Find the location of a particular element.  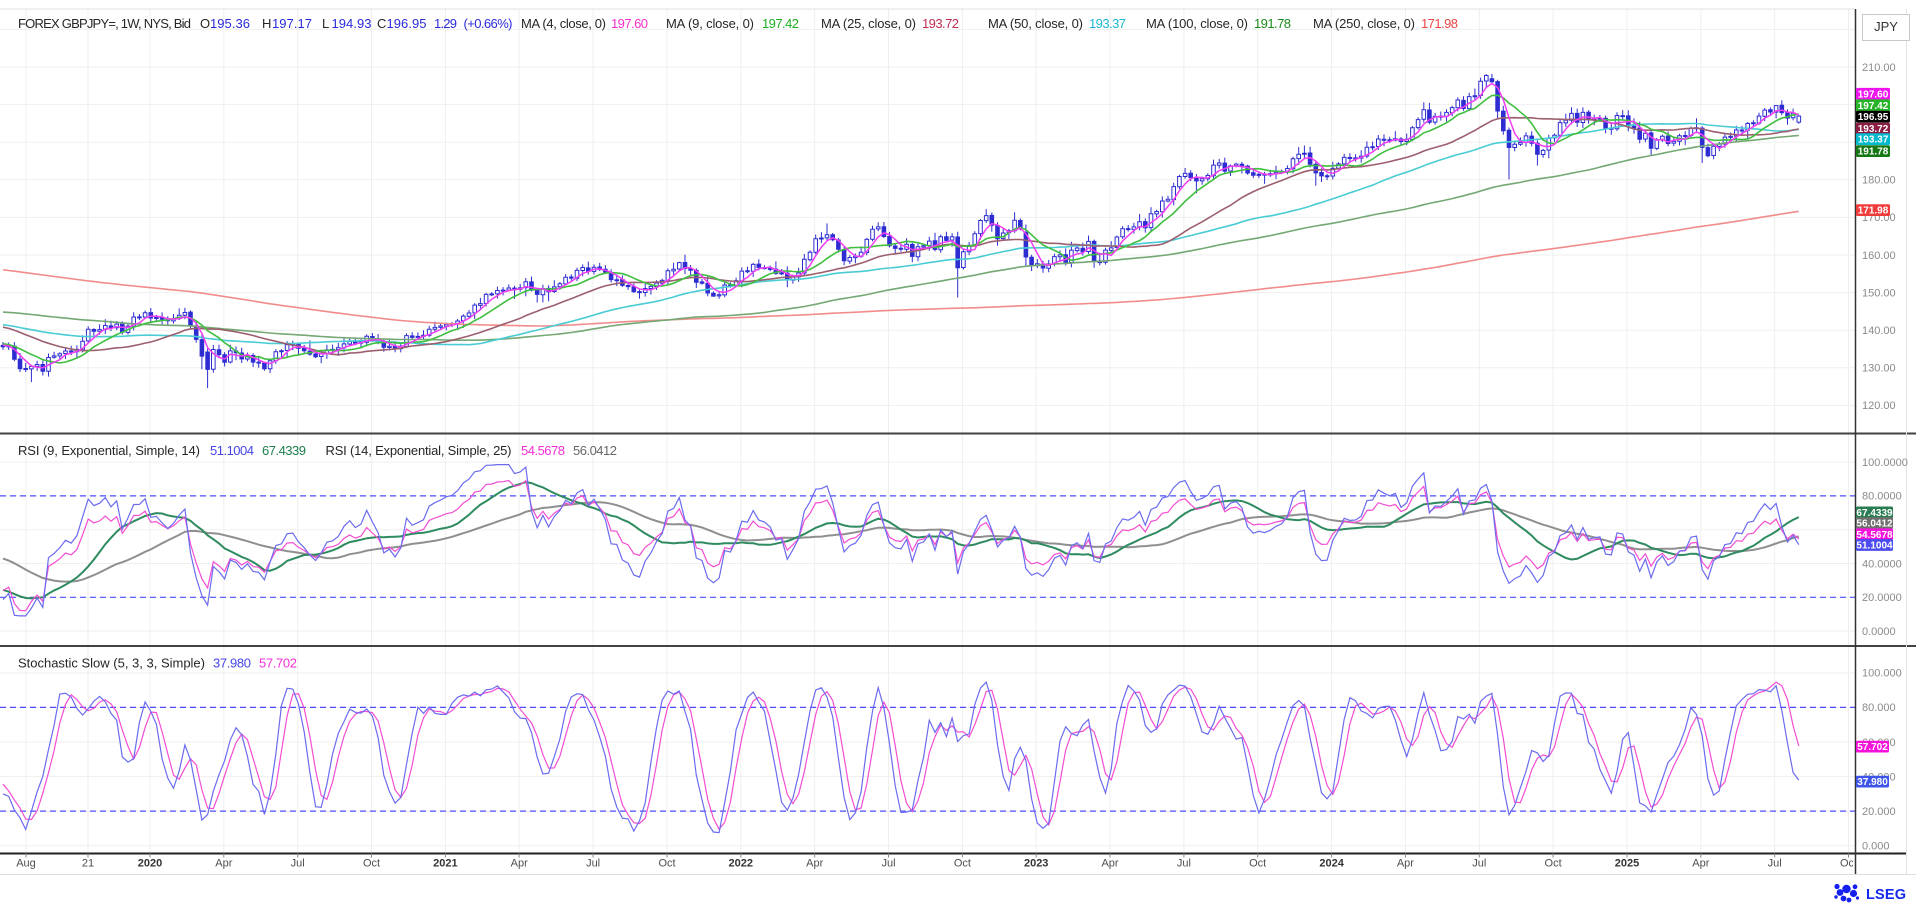

svg-text: 1.29 is located at coordinates (445, 23).